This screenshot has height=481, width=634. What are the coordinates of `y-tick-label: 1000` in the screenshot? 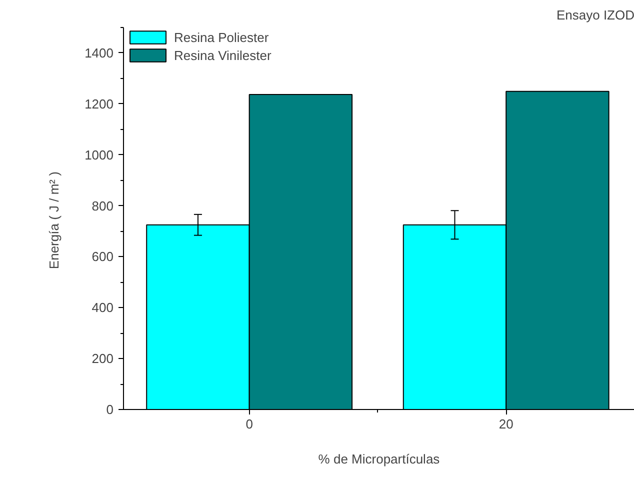 It's located at (99, 154).